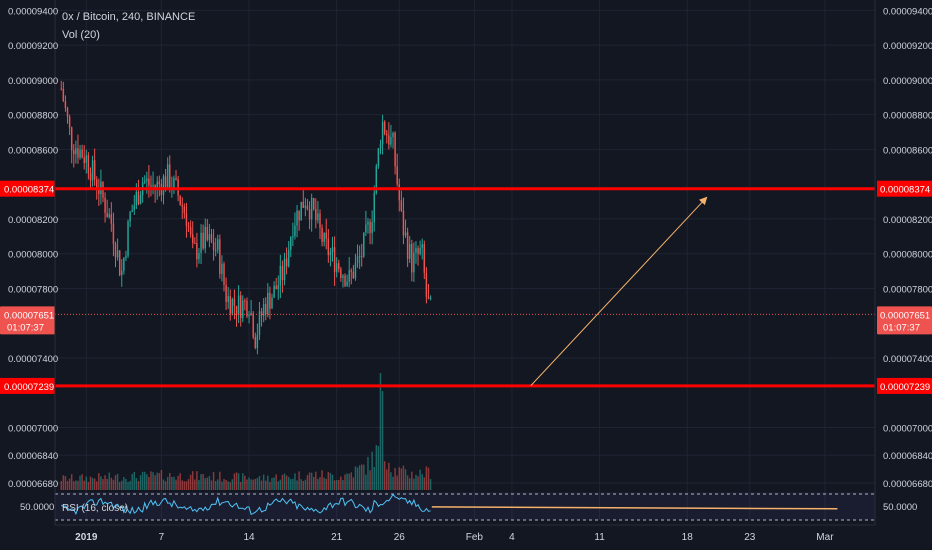 The width and height of the screenshot is (932, 550). What do you see at coordinates (33, 255) in the screenshot?
I see `price-tick-label: 0.00008000` at bounding box center [33, 255].